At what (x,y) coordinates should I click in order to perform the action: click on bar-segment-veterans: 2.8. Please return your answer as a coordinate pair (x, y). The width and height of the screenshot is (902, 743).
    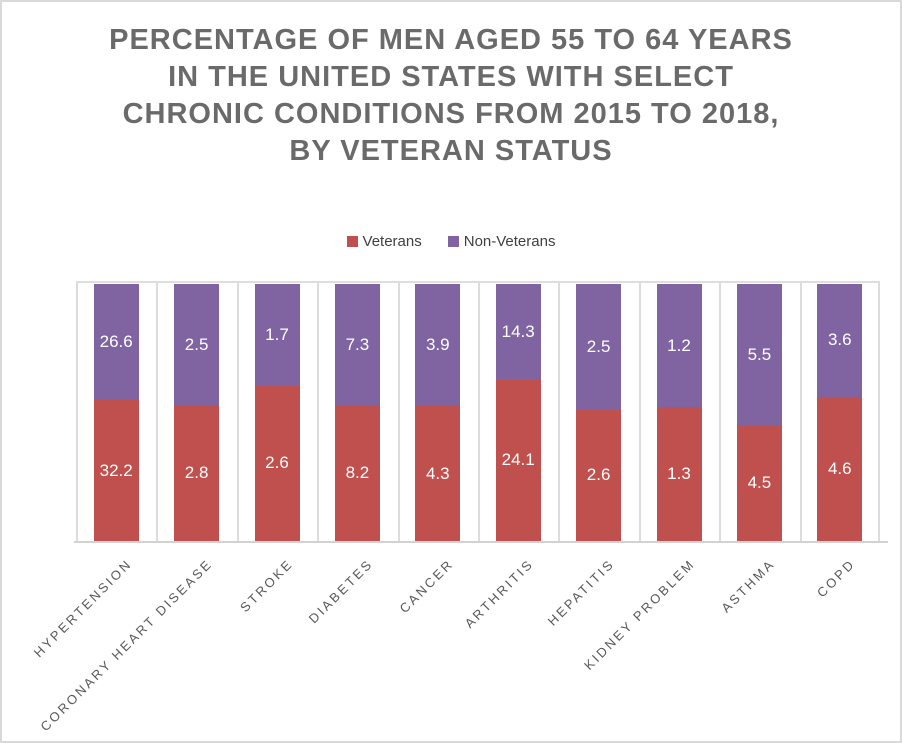
    Looking at the image, I should click on (197, 473).